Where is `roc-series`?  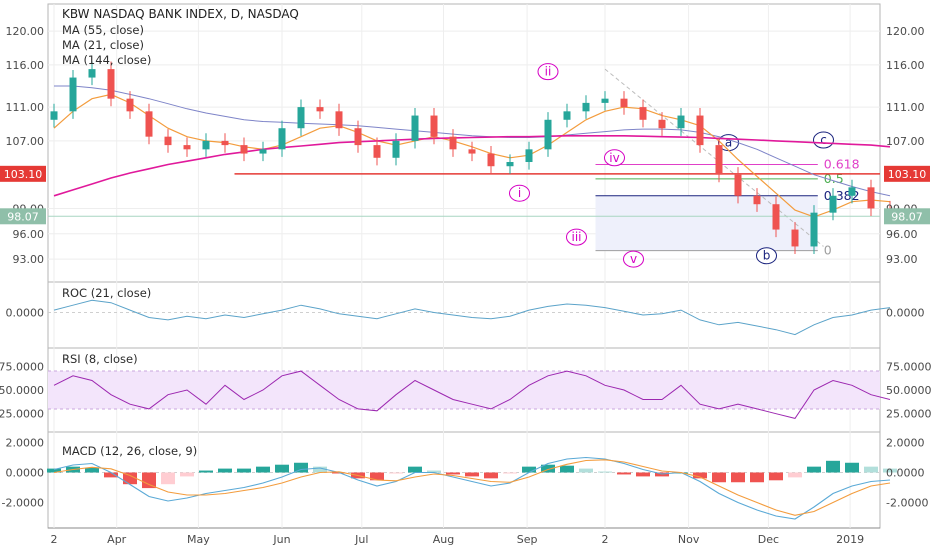
roc-series is located at coordinates (469, 317).